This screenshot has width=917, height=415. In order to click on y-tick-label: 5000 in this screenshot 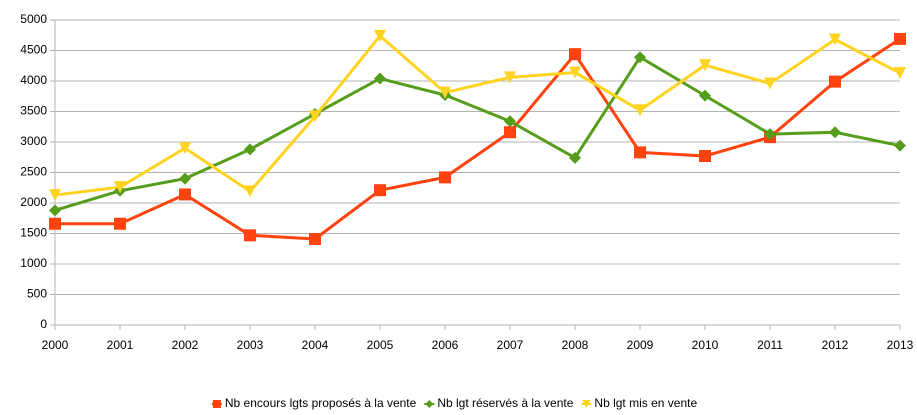, I will do `click(33, 19)`.